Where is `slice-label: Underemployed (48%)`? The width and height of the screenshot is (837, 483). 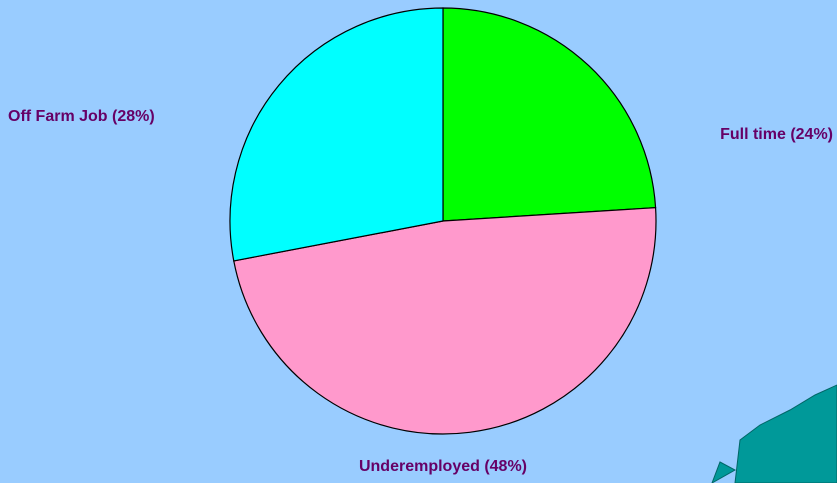 slice-label: Underemployed (48%) is located at coordinates (443, 466).